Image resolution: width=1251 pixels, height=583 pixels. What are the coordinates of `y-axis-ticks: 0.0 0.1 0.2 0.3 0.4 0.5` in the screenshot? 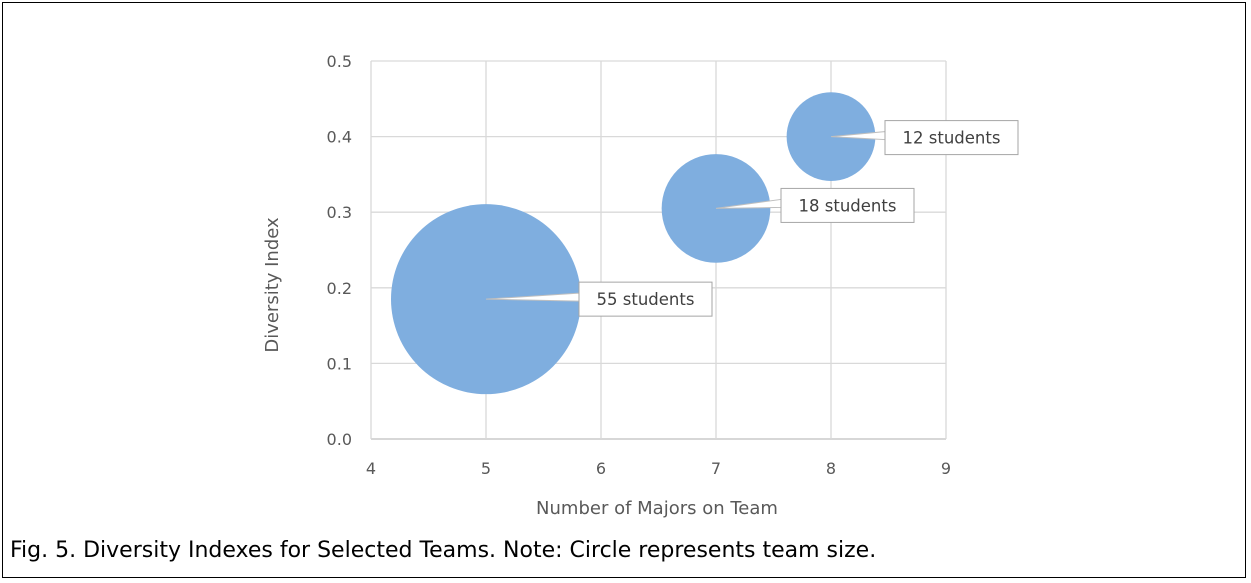 It's located at (339, 250).